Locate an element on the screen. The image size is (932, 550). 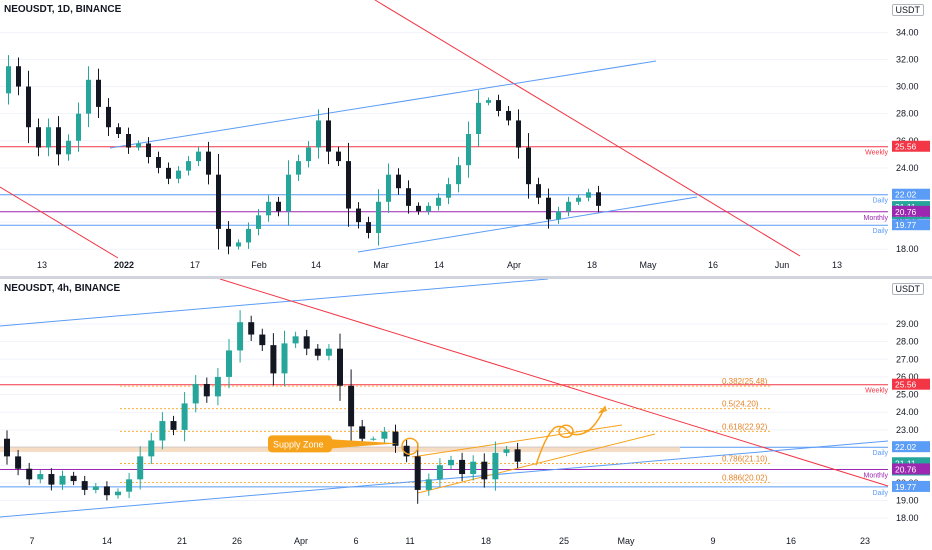
four-hour-currency-tag: USDT is located at coordinates (907, 289).